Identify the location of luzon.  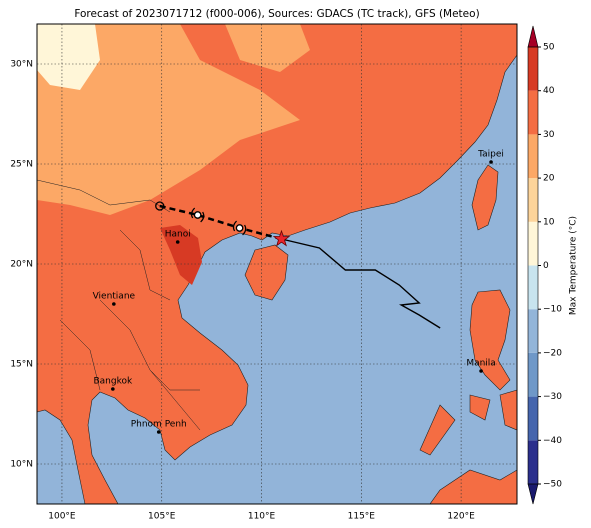
(490, 340).